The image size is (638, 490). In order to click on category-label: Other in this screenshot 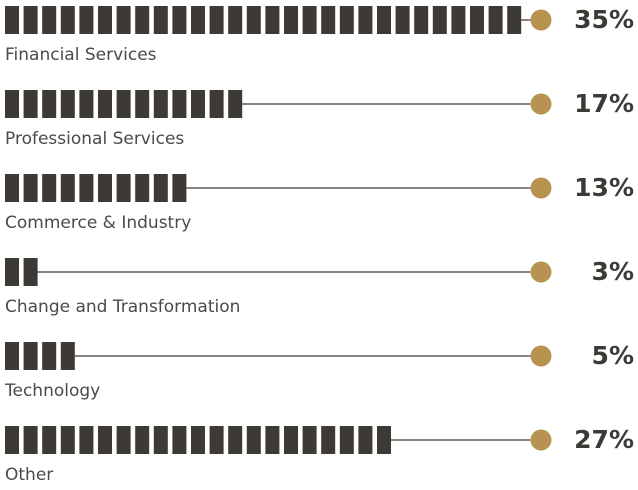, I will do `click(29, 475)`.